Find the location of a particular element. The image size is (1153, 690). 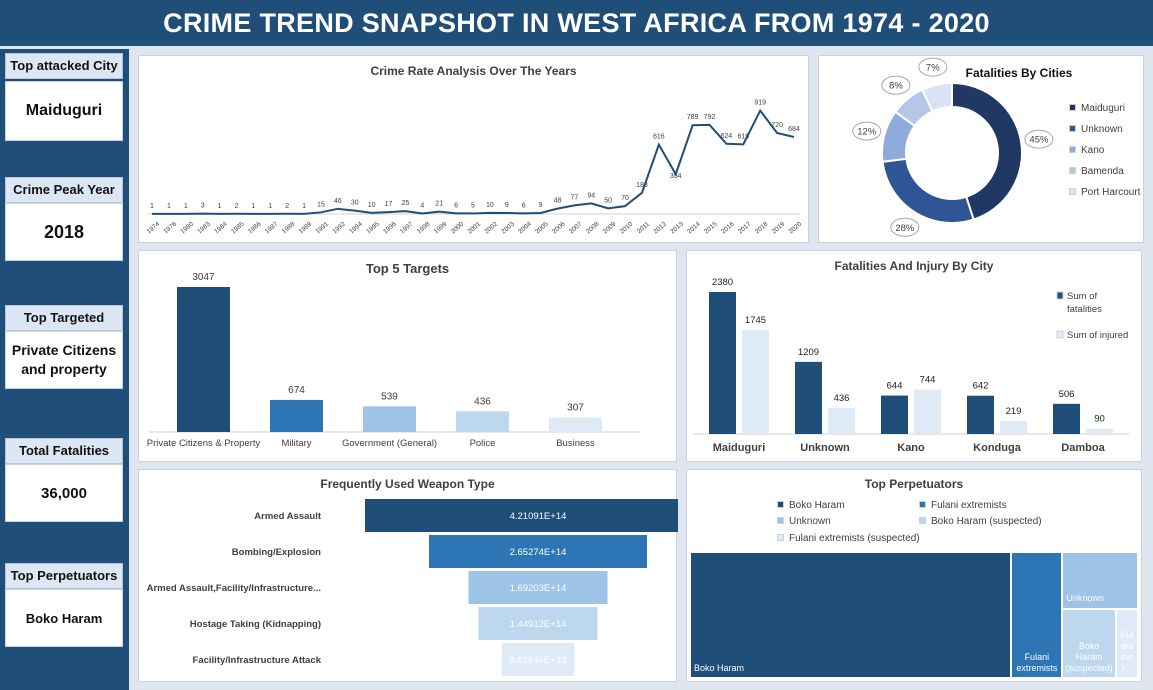

weapon-type-data-label: 8.82645E+13 is located at coordinates (538, 660).